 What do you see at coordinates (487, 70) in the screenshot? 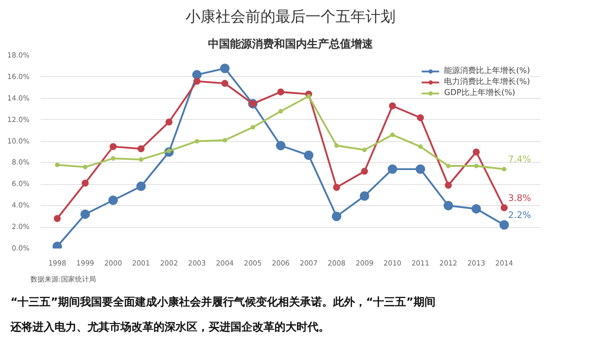
I see `legend-label: 能源消费比上年增长(%)` at bounding box center [487, 70].